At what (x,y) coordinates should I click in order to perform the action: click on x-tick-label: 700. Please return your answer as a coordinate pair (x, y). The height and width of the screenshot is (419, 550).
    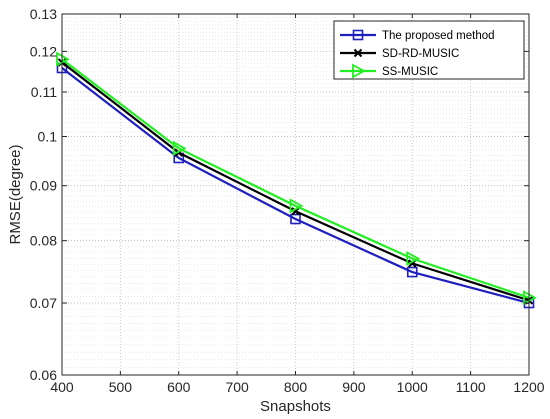
    Looking at the image, I should click on (237, 387).